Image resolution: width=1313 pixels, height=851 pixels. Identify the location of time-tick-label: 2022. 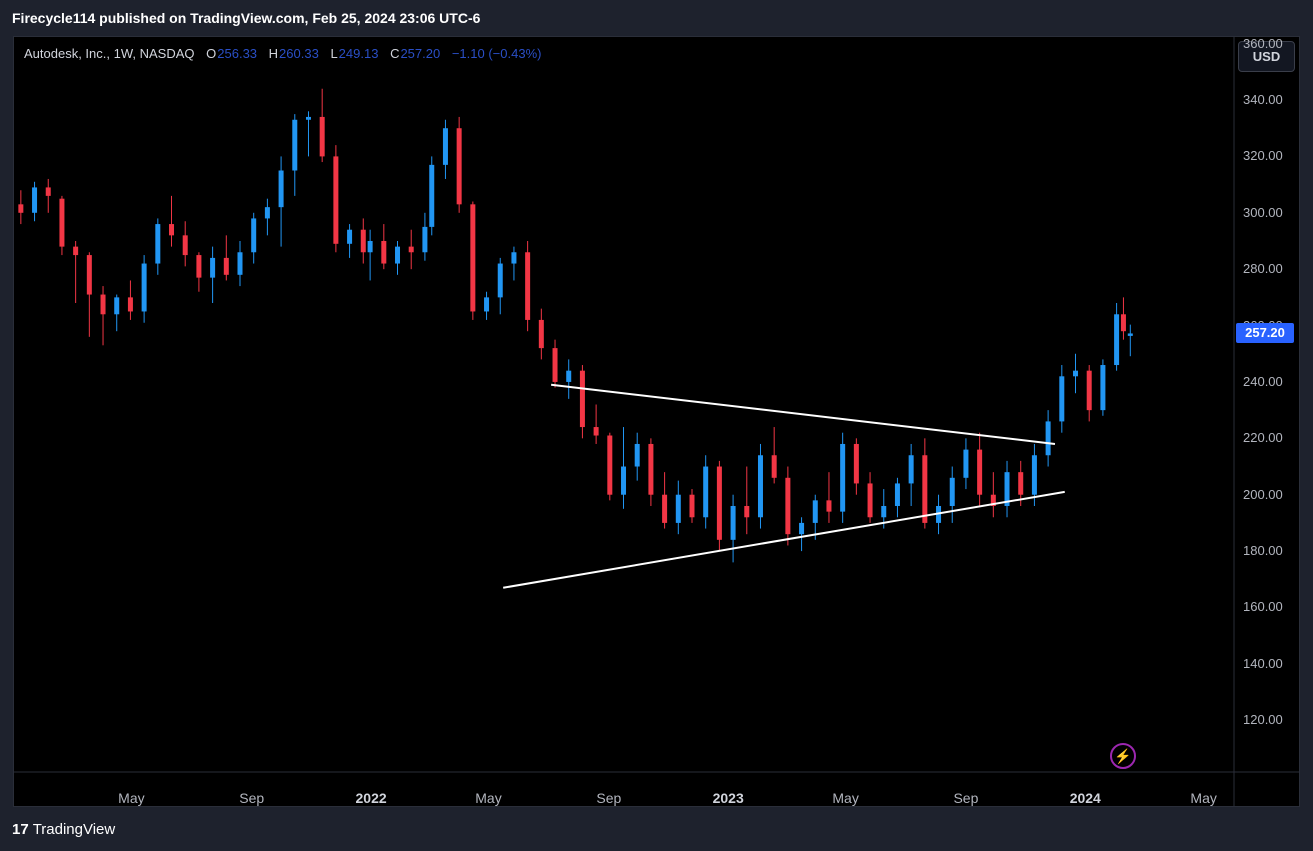
(371, 798).